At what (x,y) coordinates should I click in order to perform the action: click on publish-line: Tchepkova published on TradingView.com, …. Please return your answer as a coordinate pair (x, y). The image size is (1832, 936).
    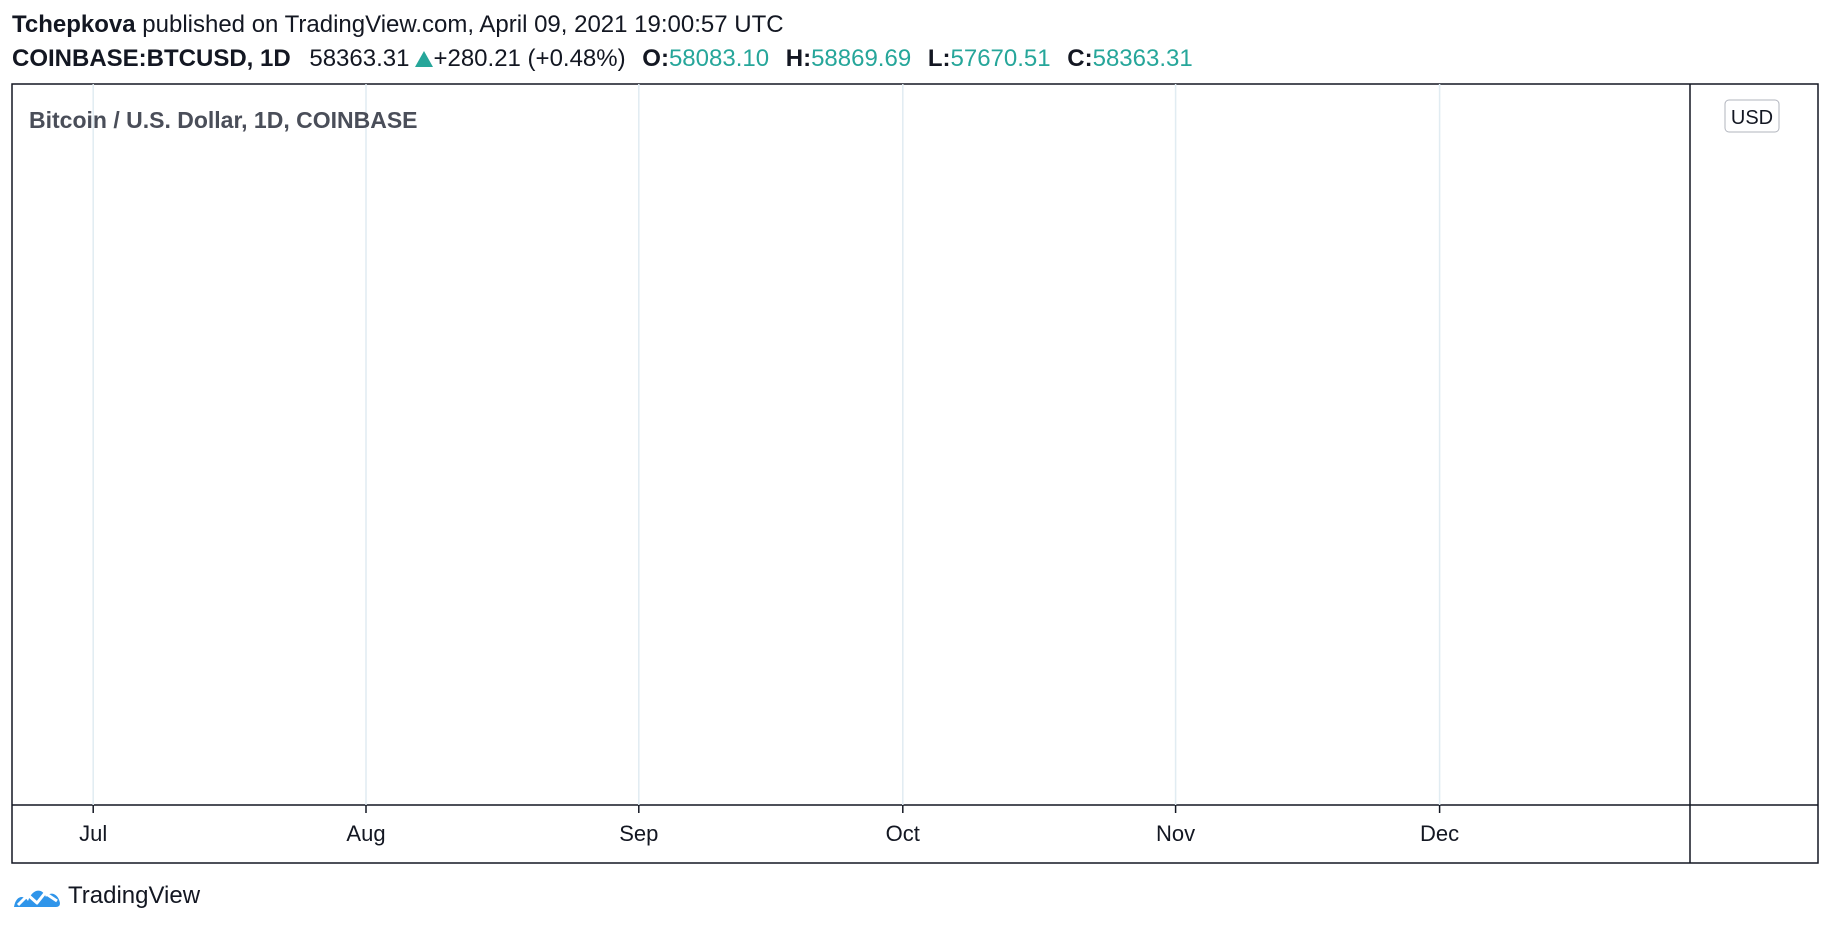
    Looking at the image, I should click on (602, 25).